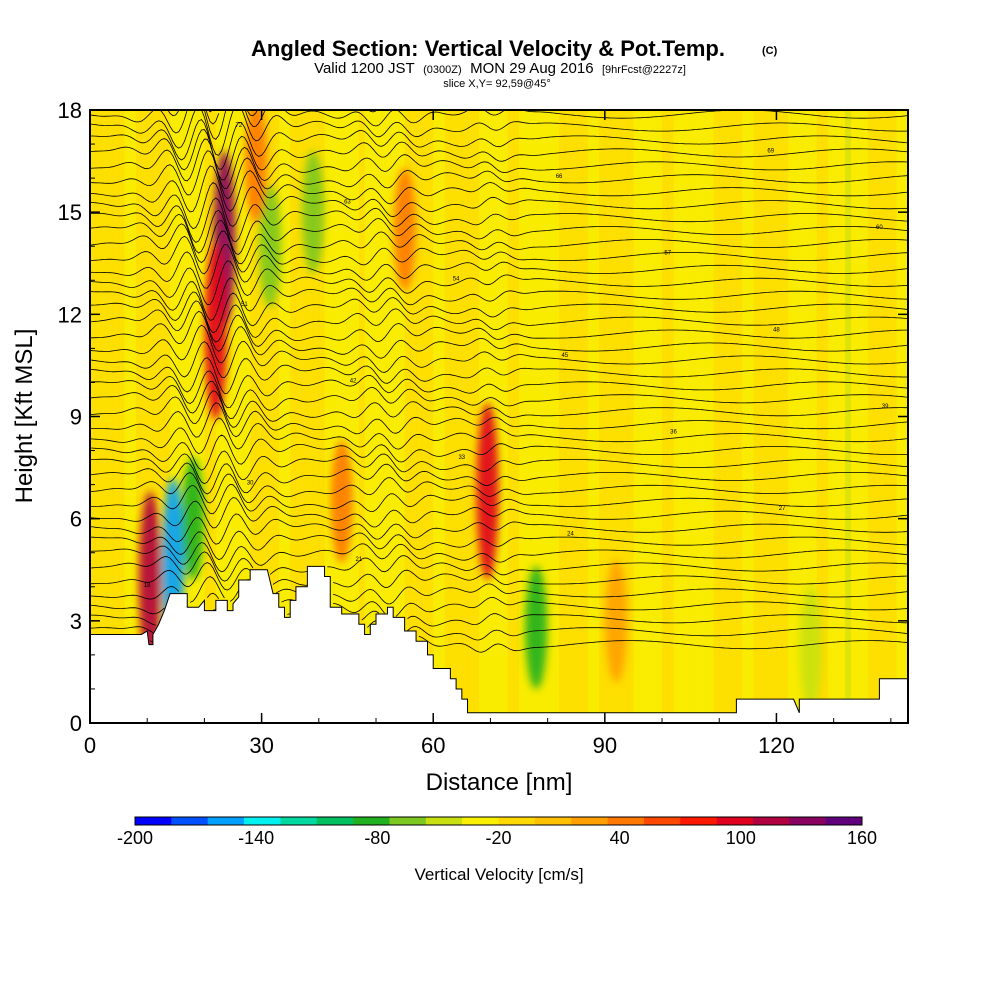  Describe the element at coordinates (244, 305) in the screenshot. I see `theta-contour-label: 51` at that location.